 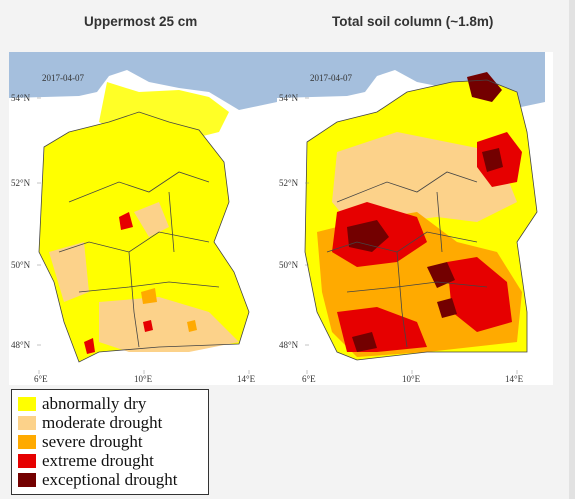 I want to click on panel-title-topsoil: Uppermost 25 cm, so click(x=141, y=21).